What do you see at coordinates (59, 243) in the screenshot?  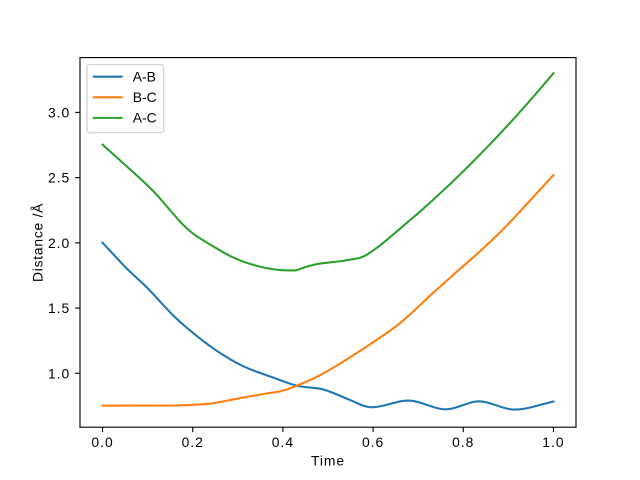 I see `svg-text: 2.0` at bounding box center [59, 243].